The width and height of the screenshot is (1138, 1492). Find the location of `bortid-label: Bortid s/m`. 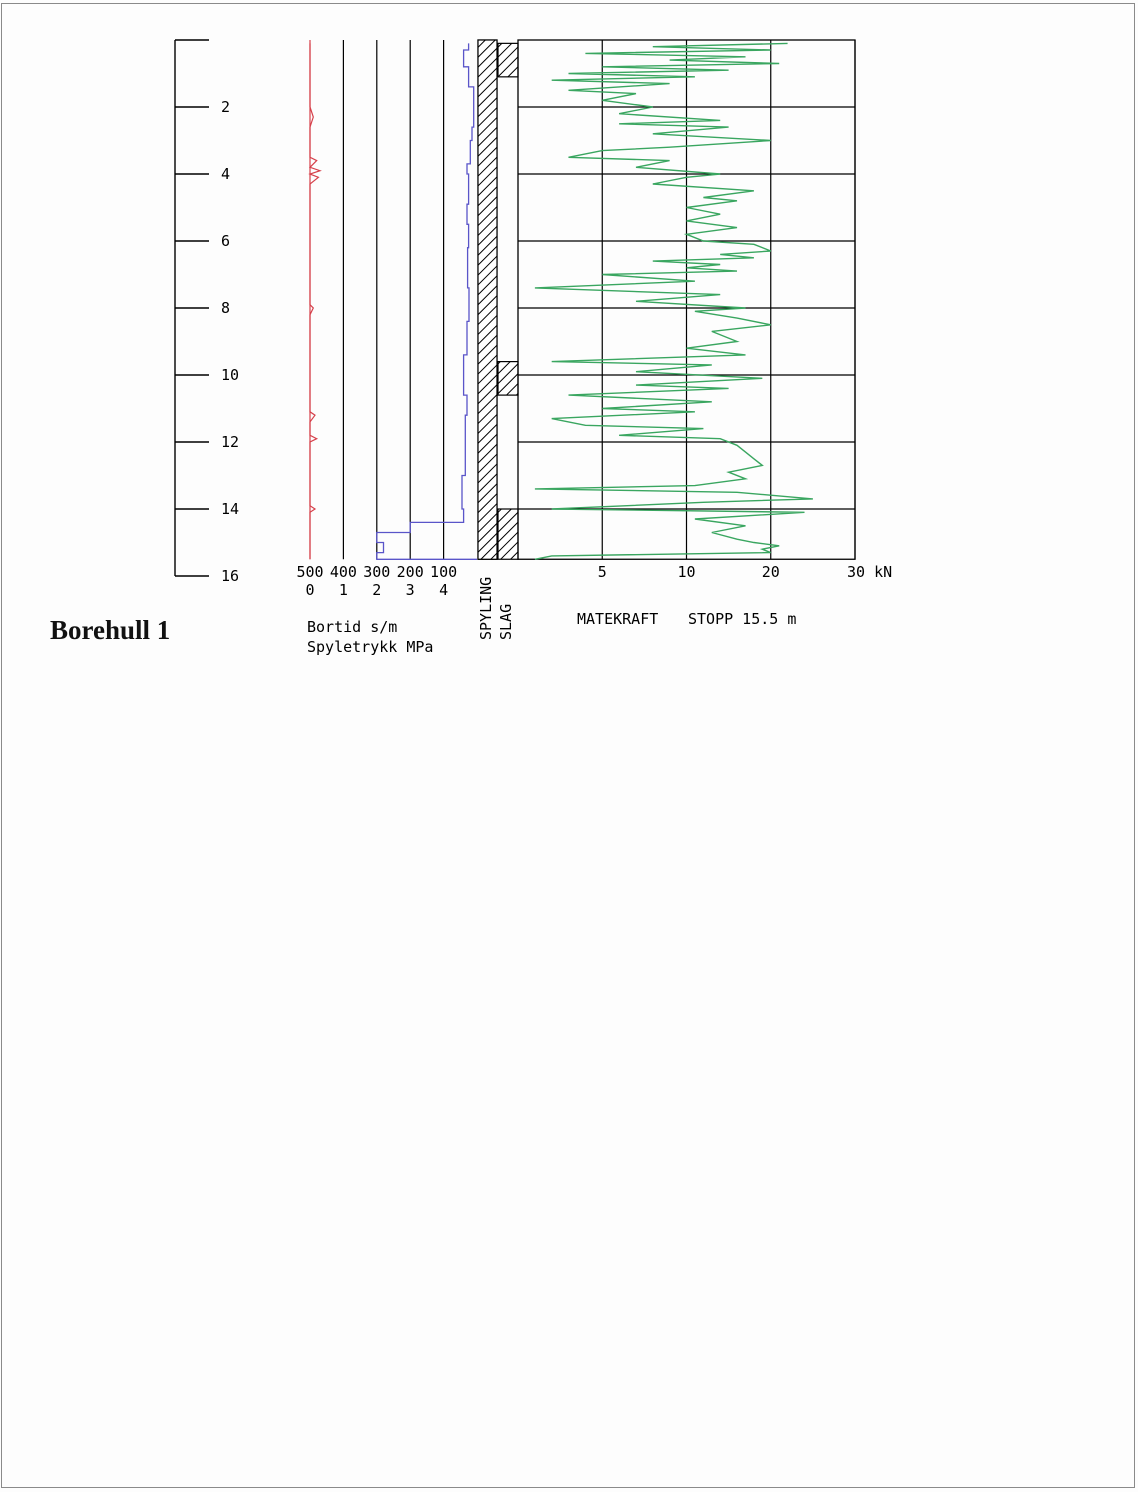

bortid-label: Bortid s/m is located at coordinates (352, 627).